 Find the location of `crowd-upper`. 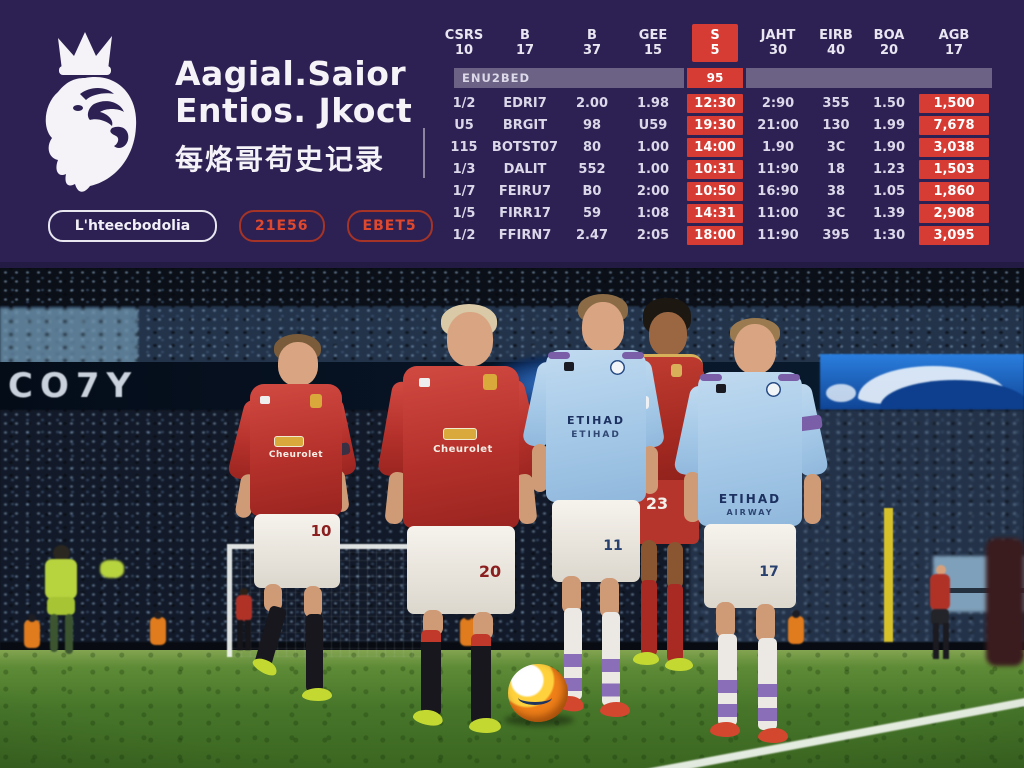

crowd-upper is located at coordinates (512, 288).